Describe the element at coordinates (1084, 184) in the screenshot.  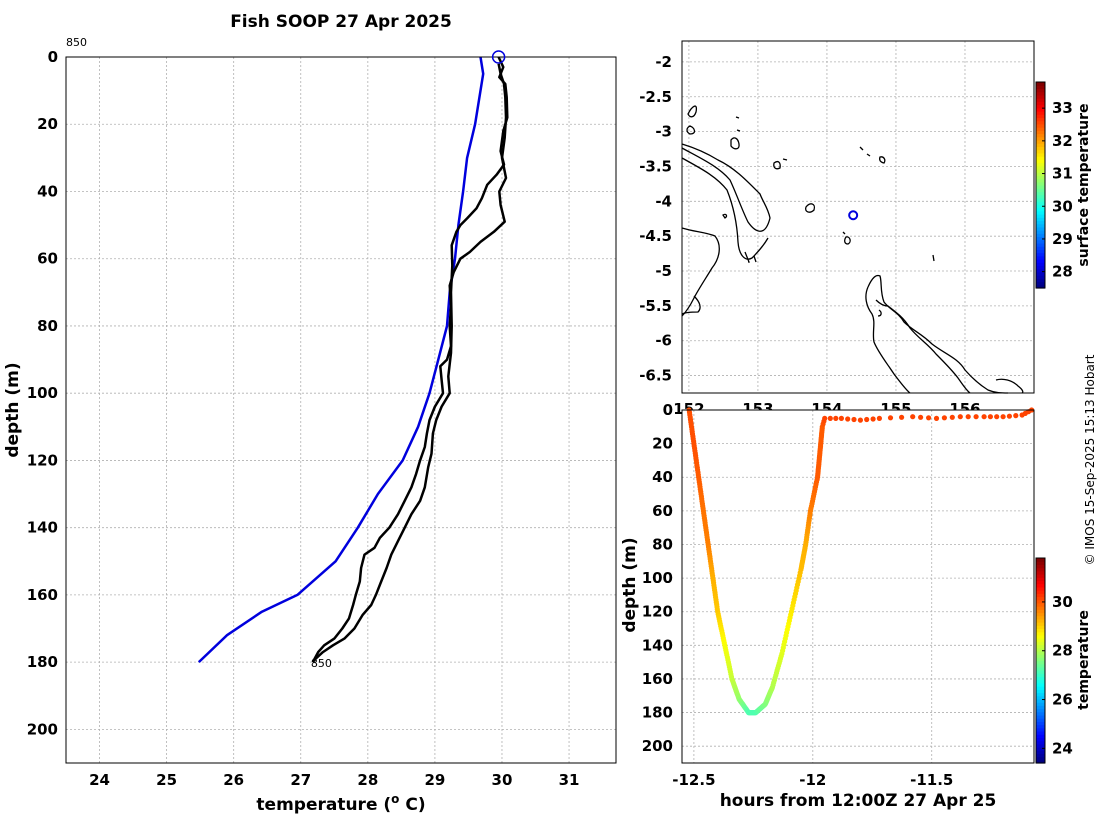
I see `map-colorbar-label: surface temperature` at that location.